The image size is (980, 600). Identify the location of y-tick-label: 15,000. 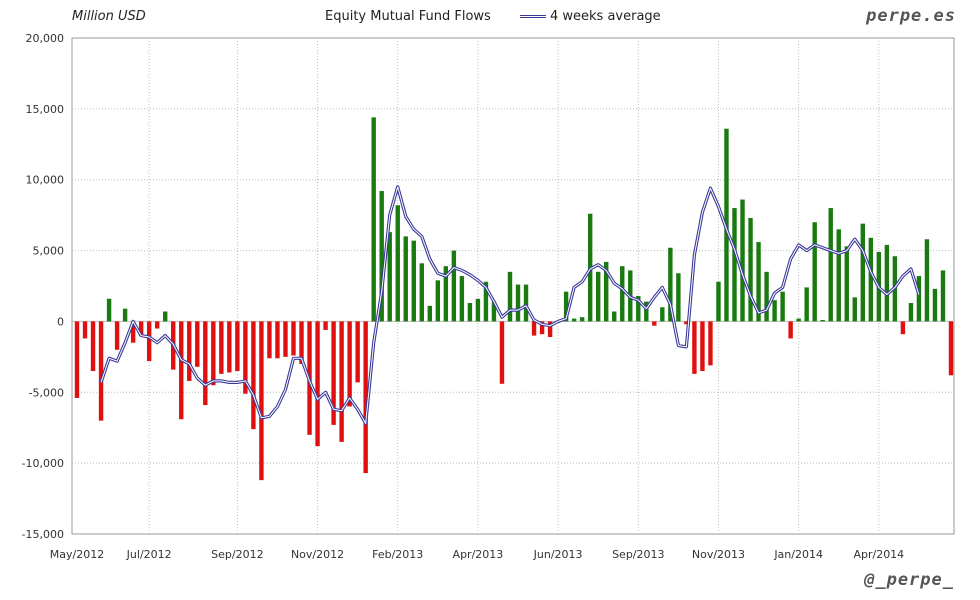
(45, 109).